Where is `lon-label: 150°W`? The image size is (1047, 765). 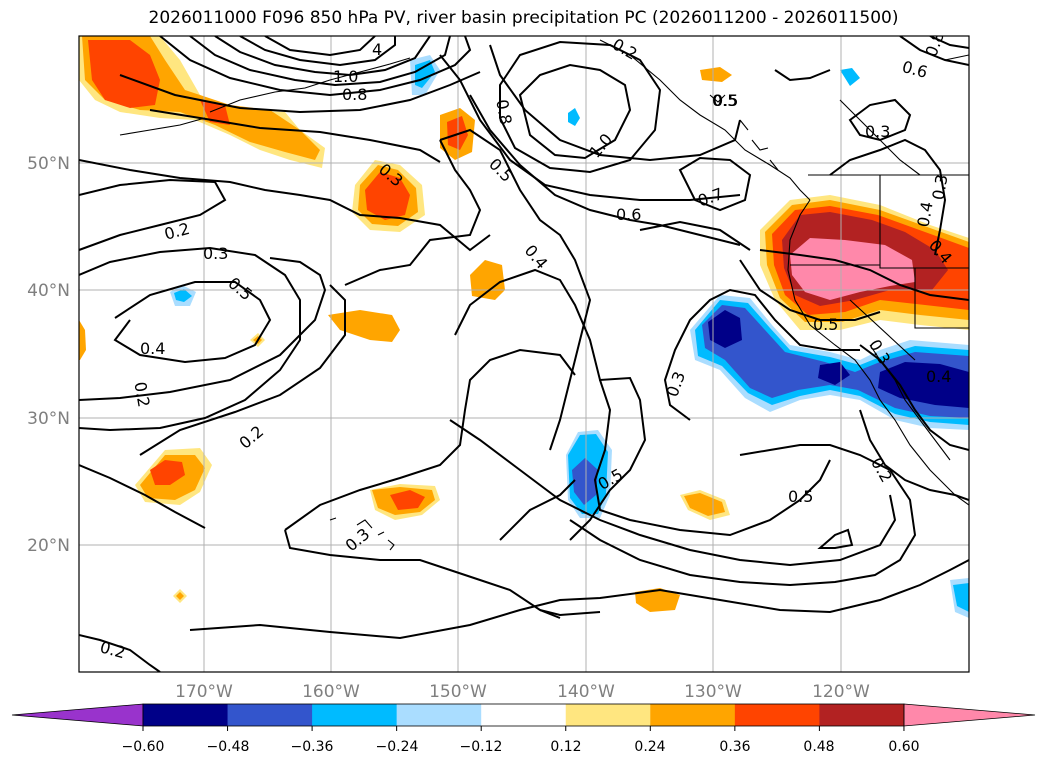
lon-label: 150°W is located at coordinates (458, 692).